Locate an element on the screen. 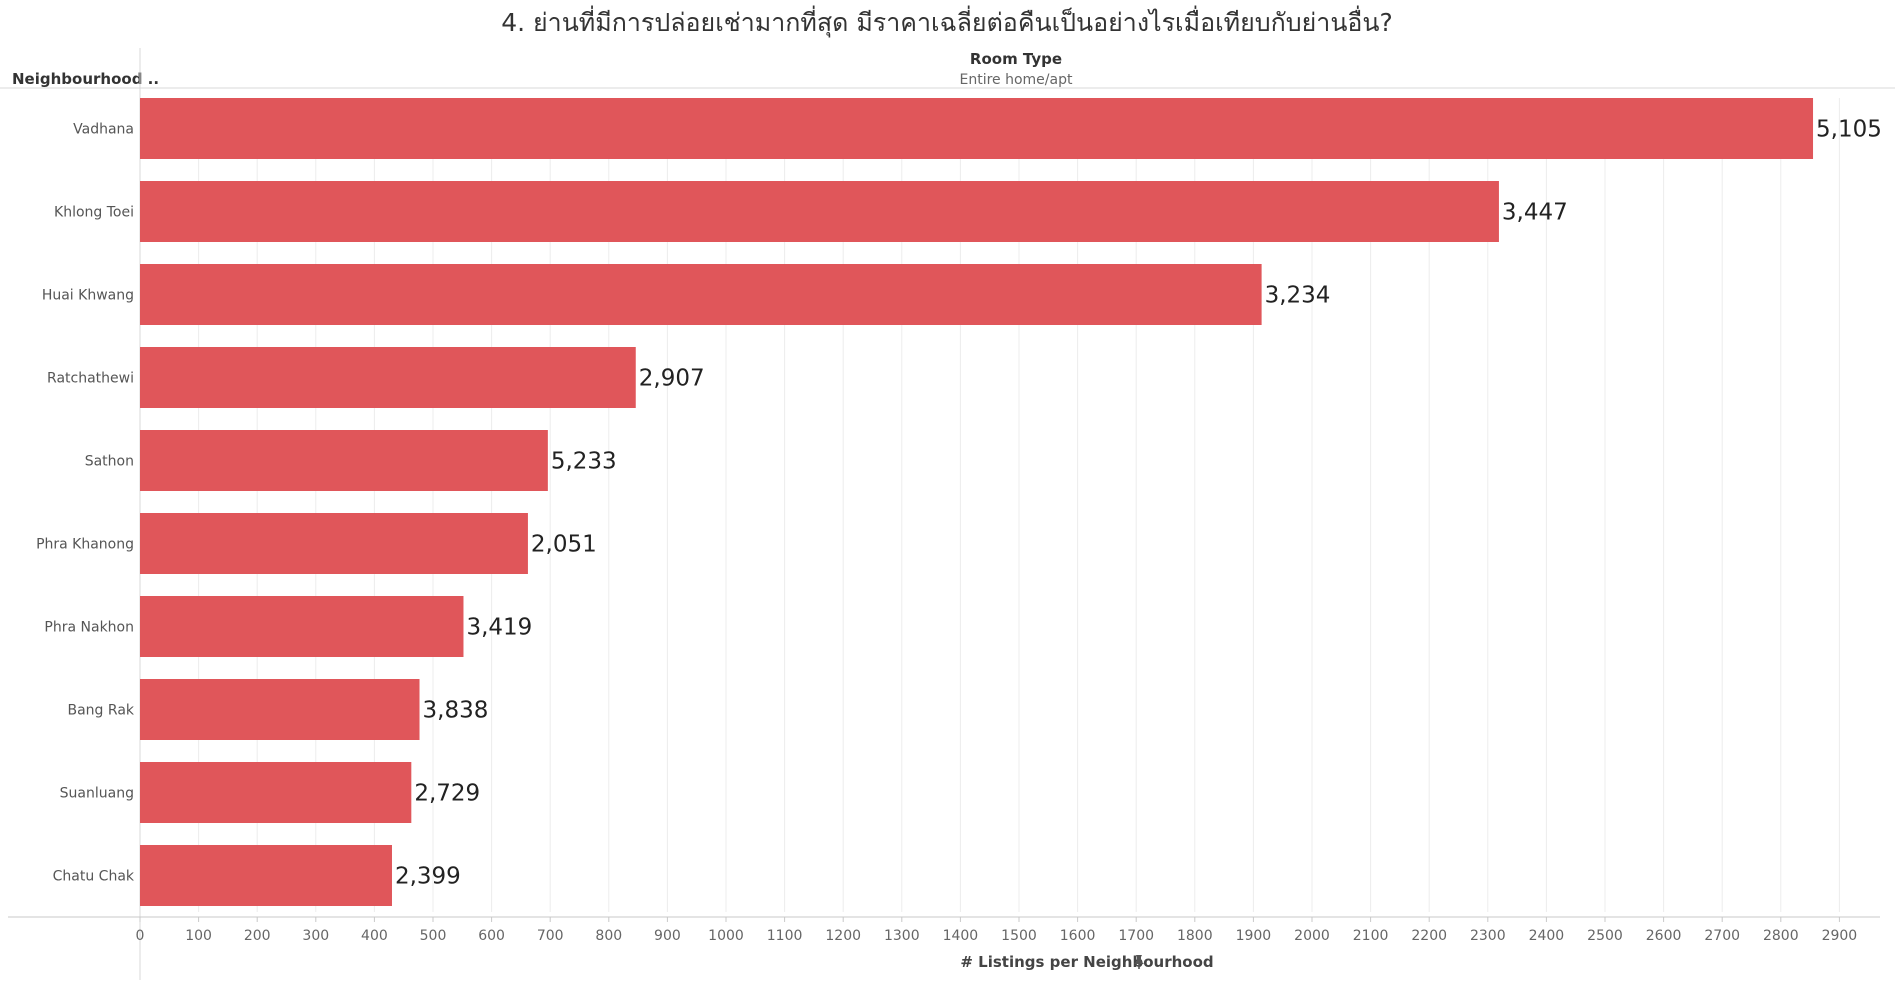 Image resolution: width=1895 pixels, height=982 pixels. data-label: 3,447 is located at coordinates (1535, 213).